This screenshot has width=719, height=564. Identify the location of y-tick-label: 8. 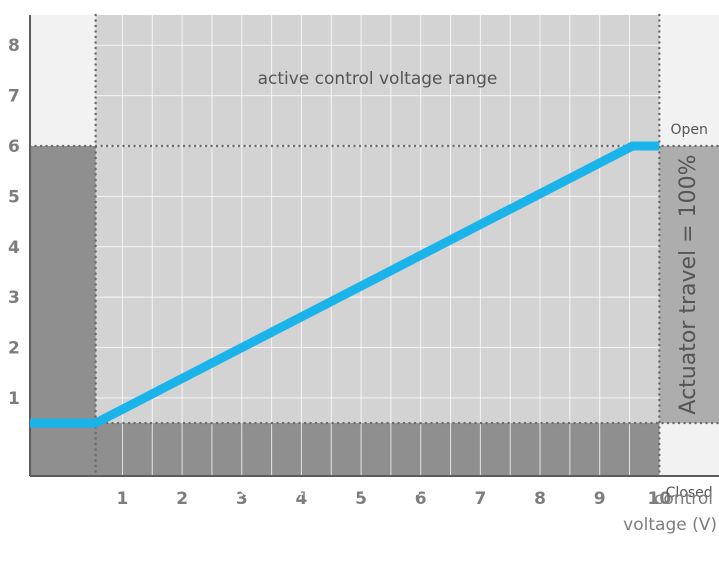
(14, 46).